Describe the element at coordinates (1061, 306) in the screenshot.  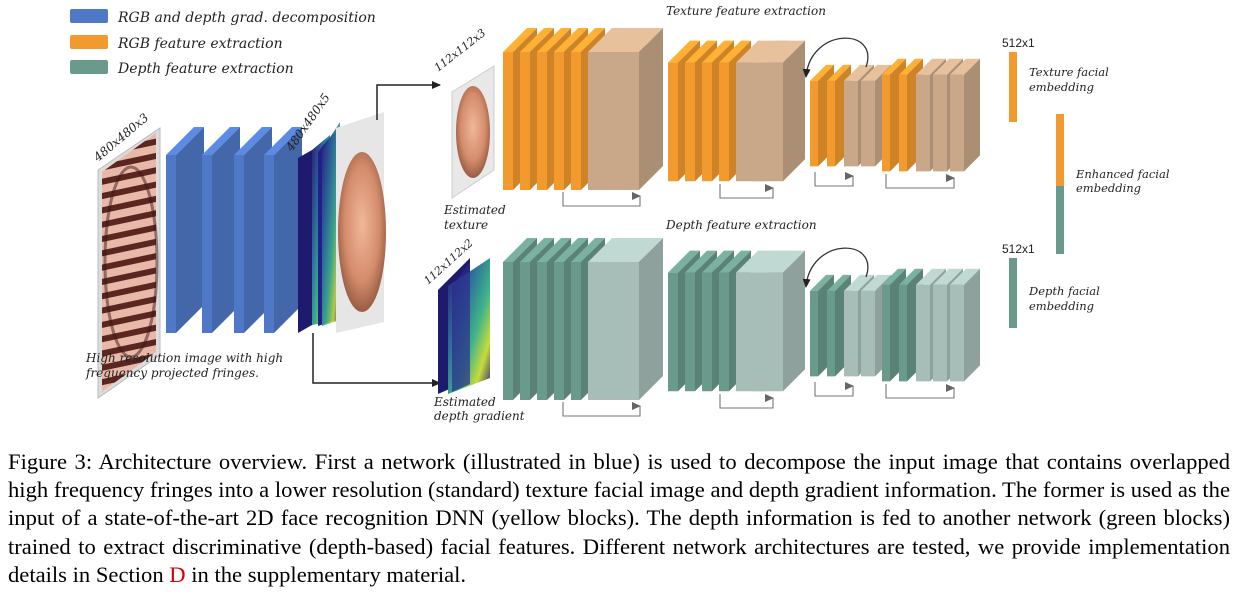
I see `depth-embedding-label-line2: embedding` at that location.